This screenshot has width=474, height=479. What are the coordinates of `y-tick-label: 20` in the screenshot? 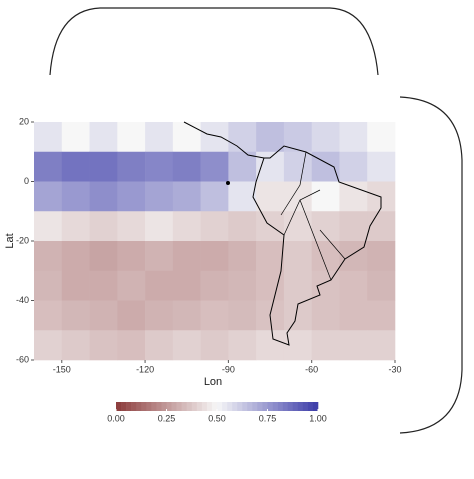 It's located at (24, 121).